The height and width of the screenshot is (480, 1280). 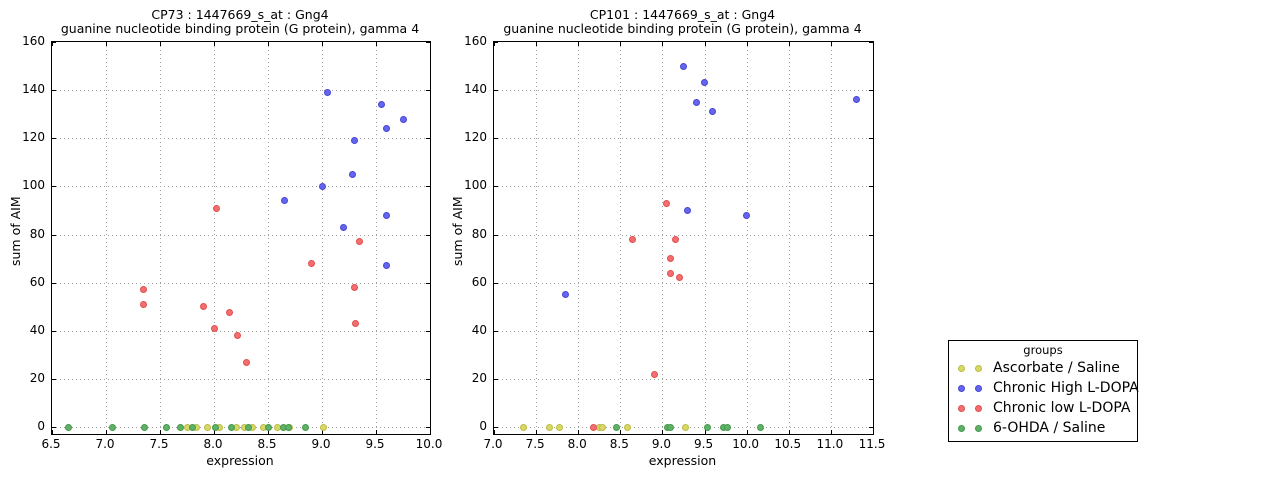 I want to click on x-tick-label: 9.5, so click(x=375, y=444).